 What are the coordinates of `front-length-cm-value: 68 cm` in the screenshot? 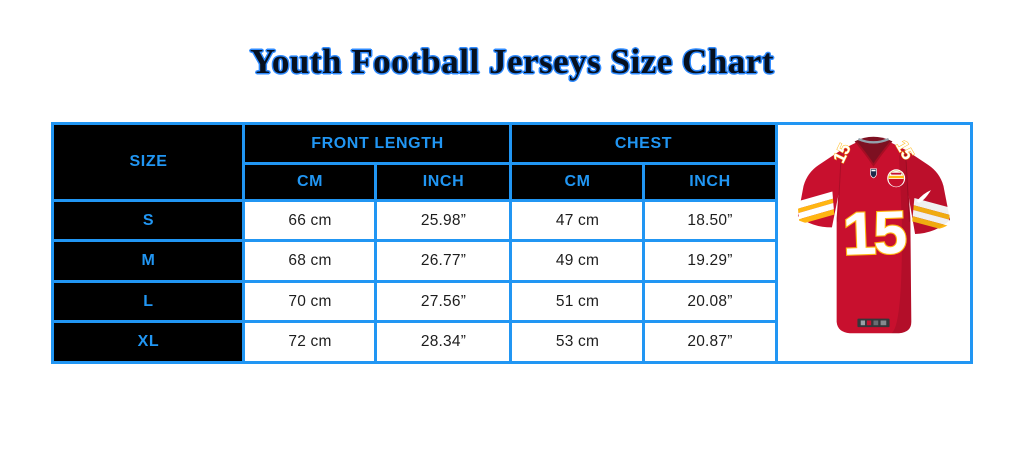 It's located at (310, 261).